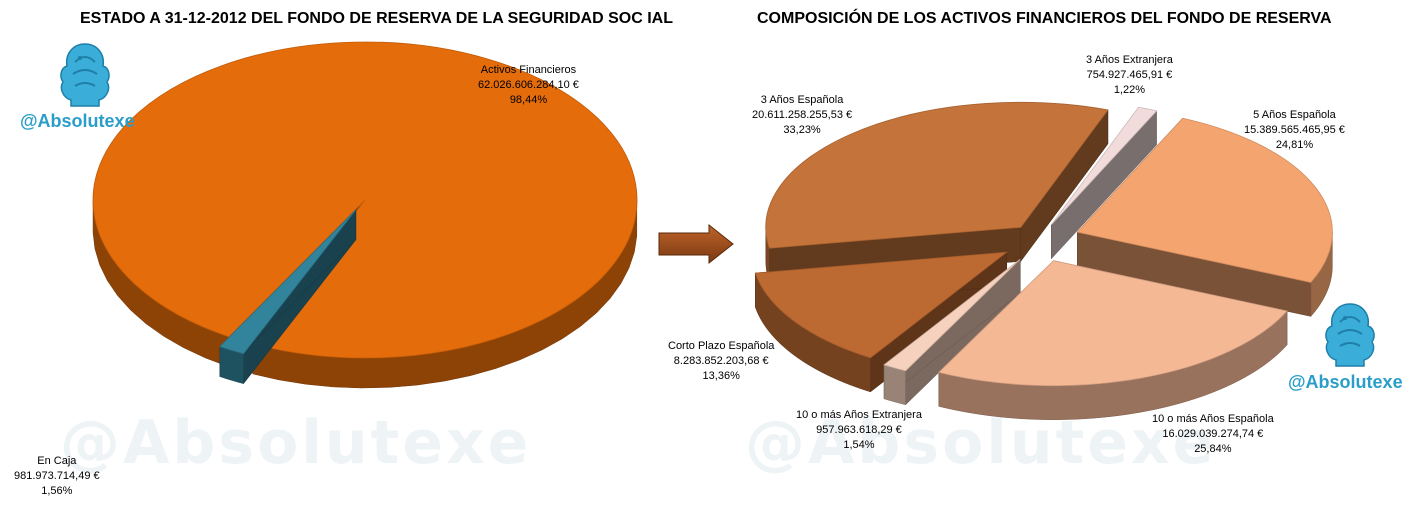 The width and height of the screenshot is (1418, 512). What do you see at coordinates (528, 70) in the screenshot?
I see `slice-name: Activos Financieros` at bounding box center [528, 70].